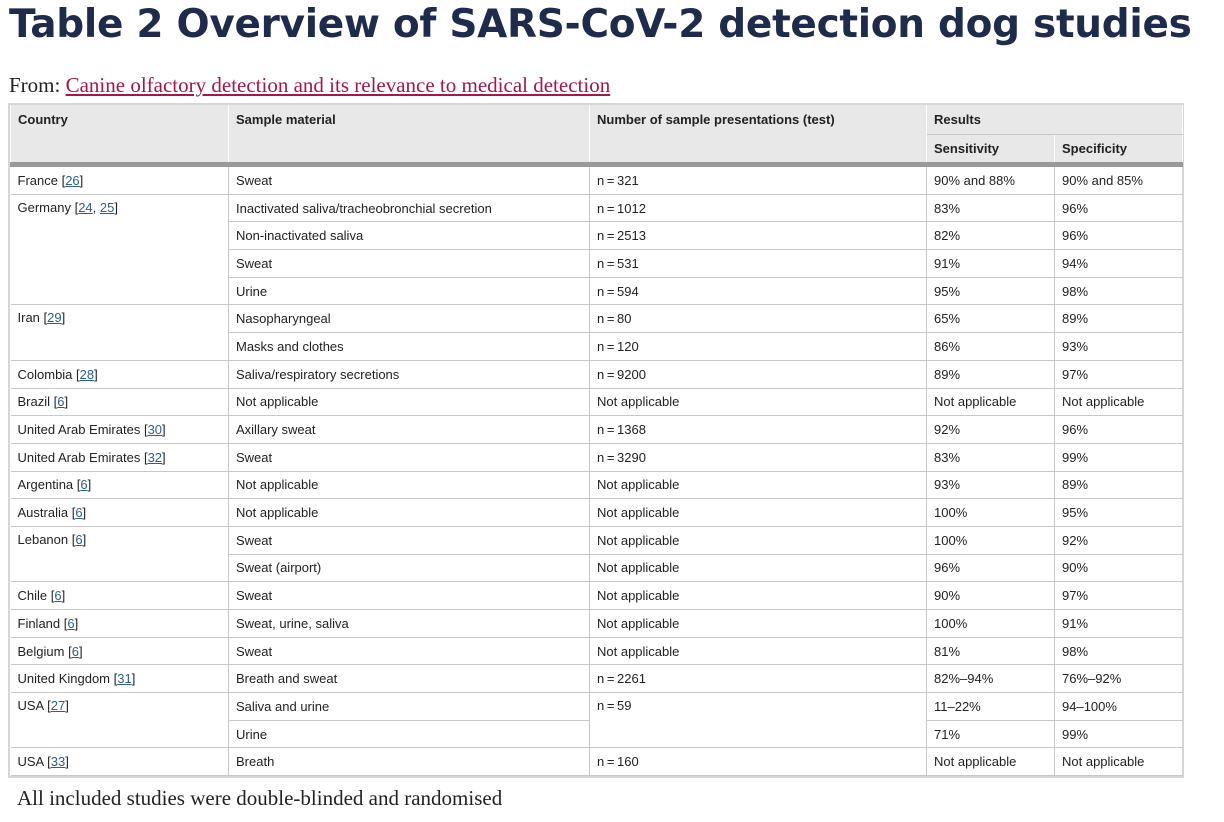 The image size is (1224, 822). I want to click on country-name: Iran, so click(28, 318).